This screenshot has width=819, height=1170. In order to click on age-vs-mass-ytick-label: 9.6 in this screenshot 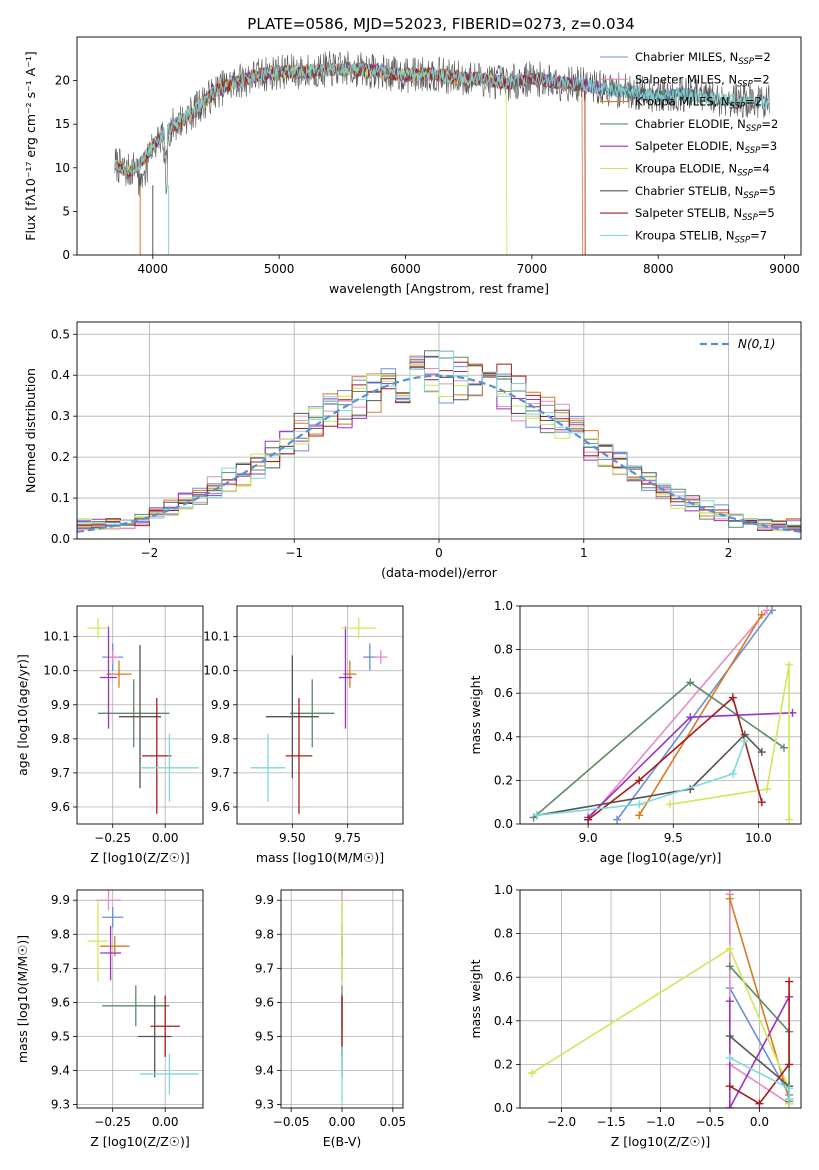, I will do `click(220, 807)`.